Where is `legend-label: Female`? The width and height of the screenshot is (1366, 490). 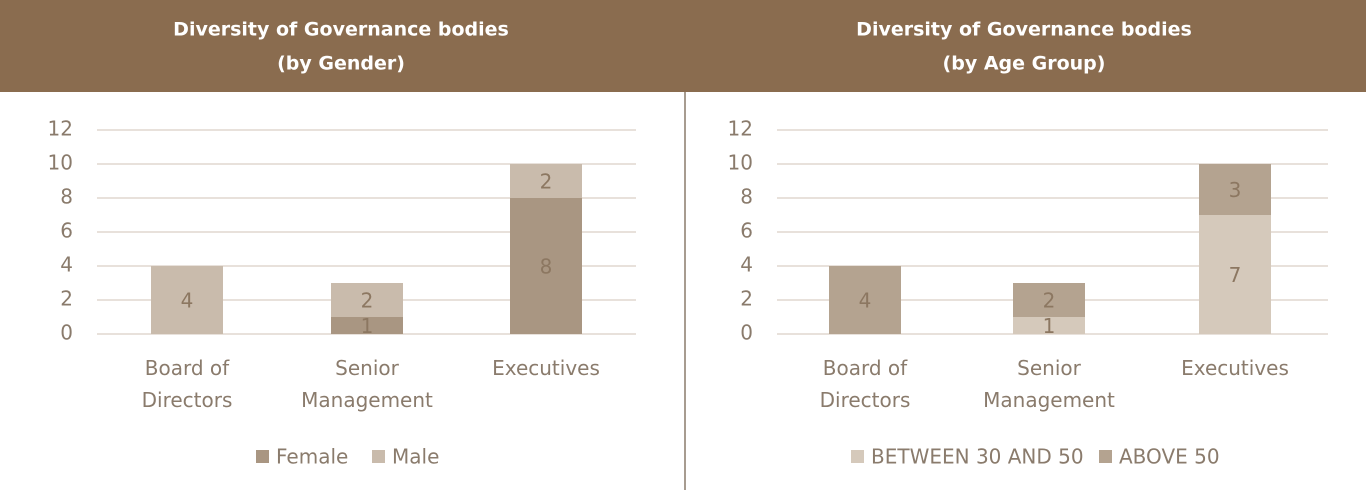 legend-label: Female is located at coordinates (312, 457).